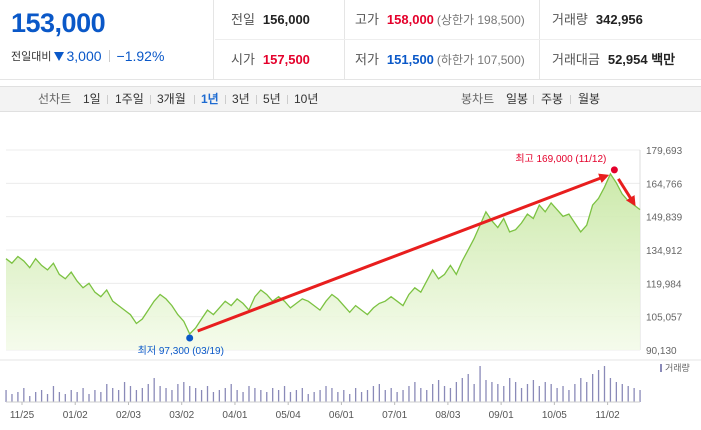 The height and width of the screenshot is (430, 701). Describe the element at coordinates (140, 56) in the screenshot. I see `change-percent: −1.92%` at that location.